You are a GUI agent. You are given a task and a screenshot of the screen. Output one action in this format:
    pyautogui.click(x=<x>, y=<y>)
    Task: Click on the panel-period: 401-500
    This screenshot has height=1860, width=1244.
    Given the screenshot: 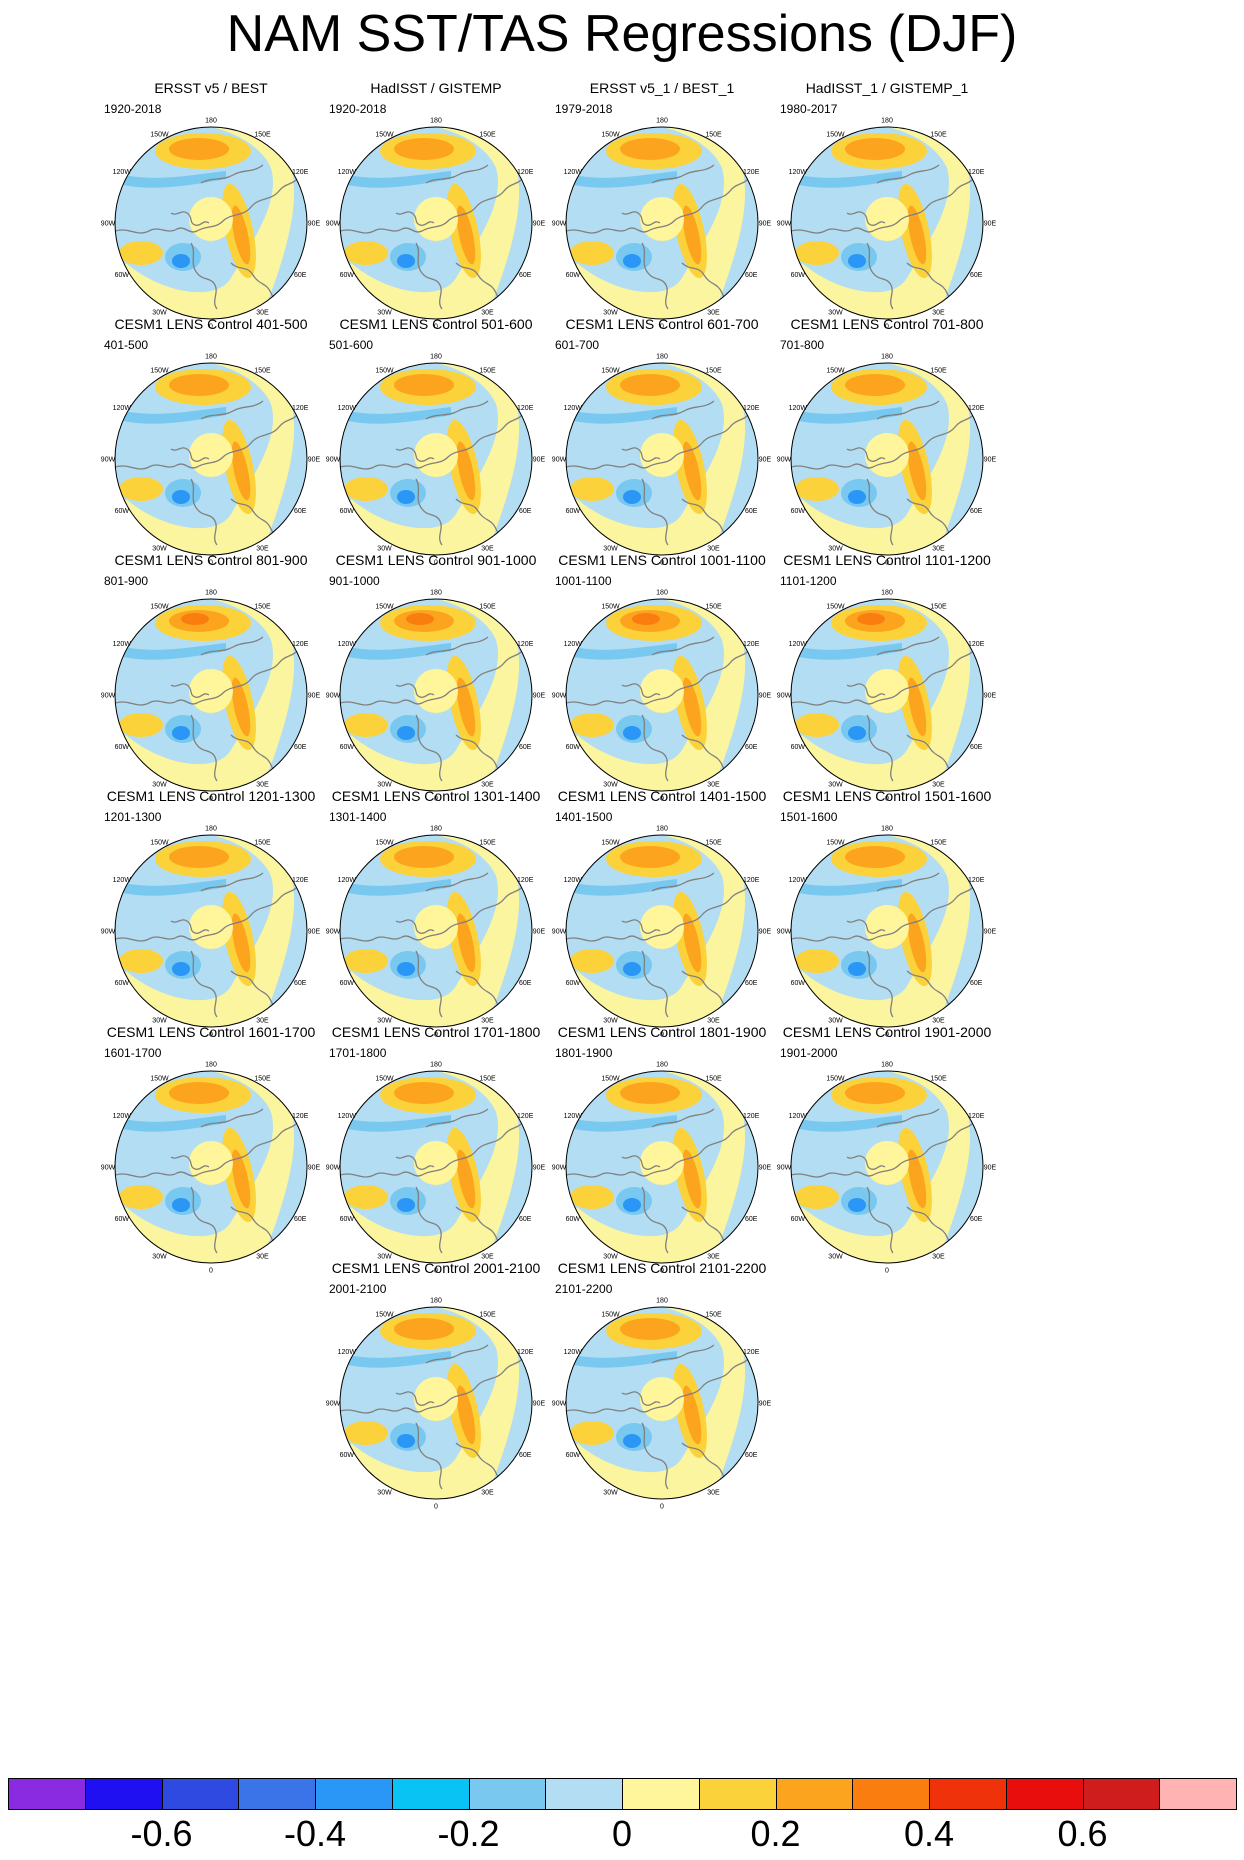 What is the action you would take?
    pyautogui.click(x=126, y=345)
    